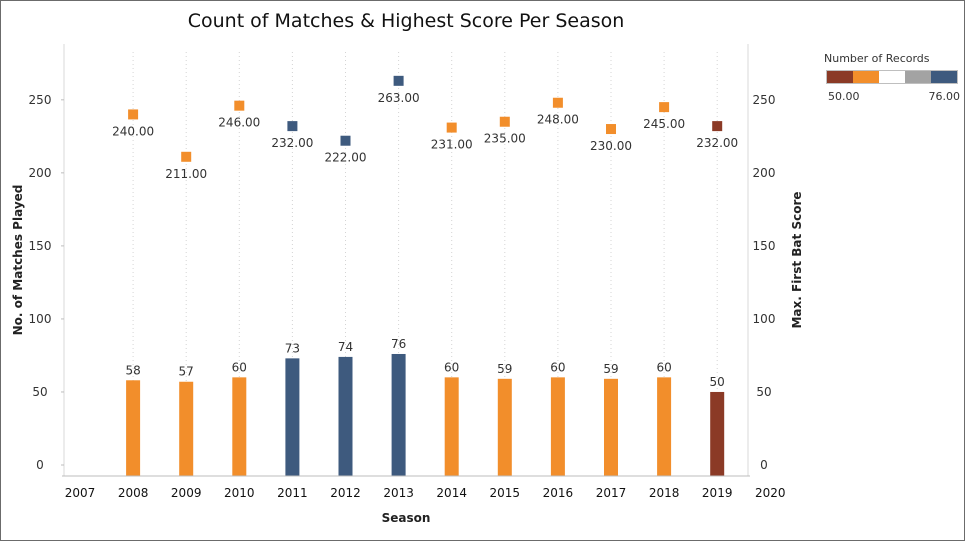 The width and height of the screenshot is (965, 541). Describe the element at coordinates (40, 246) in the screenshot. I see `y-tick-label-left: 150` at that location.